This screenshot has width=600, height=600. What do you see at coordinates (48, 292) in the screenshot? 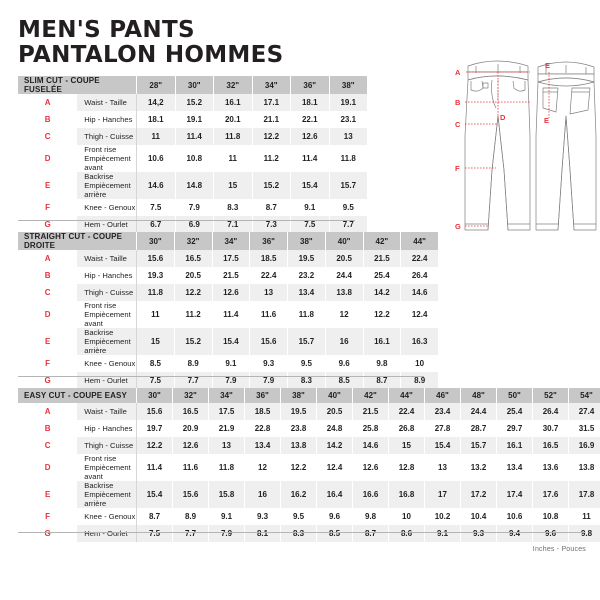
I see `measurement-letter: C` at bounding box center [48, 292].